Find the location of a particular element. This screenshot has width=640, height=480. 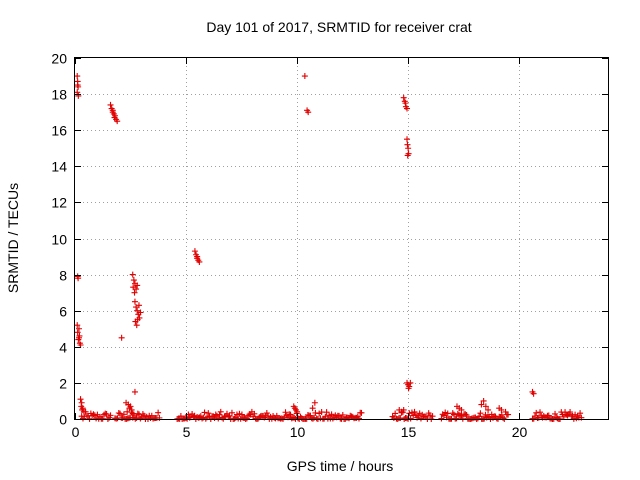

x-tick-label: 0 is located at coordinates (76, 432).